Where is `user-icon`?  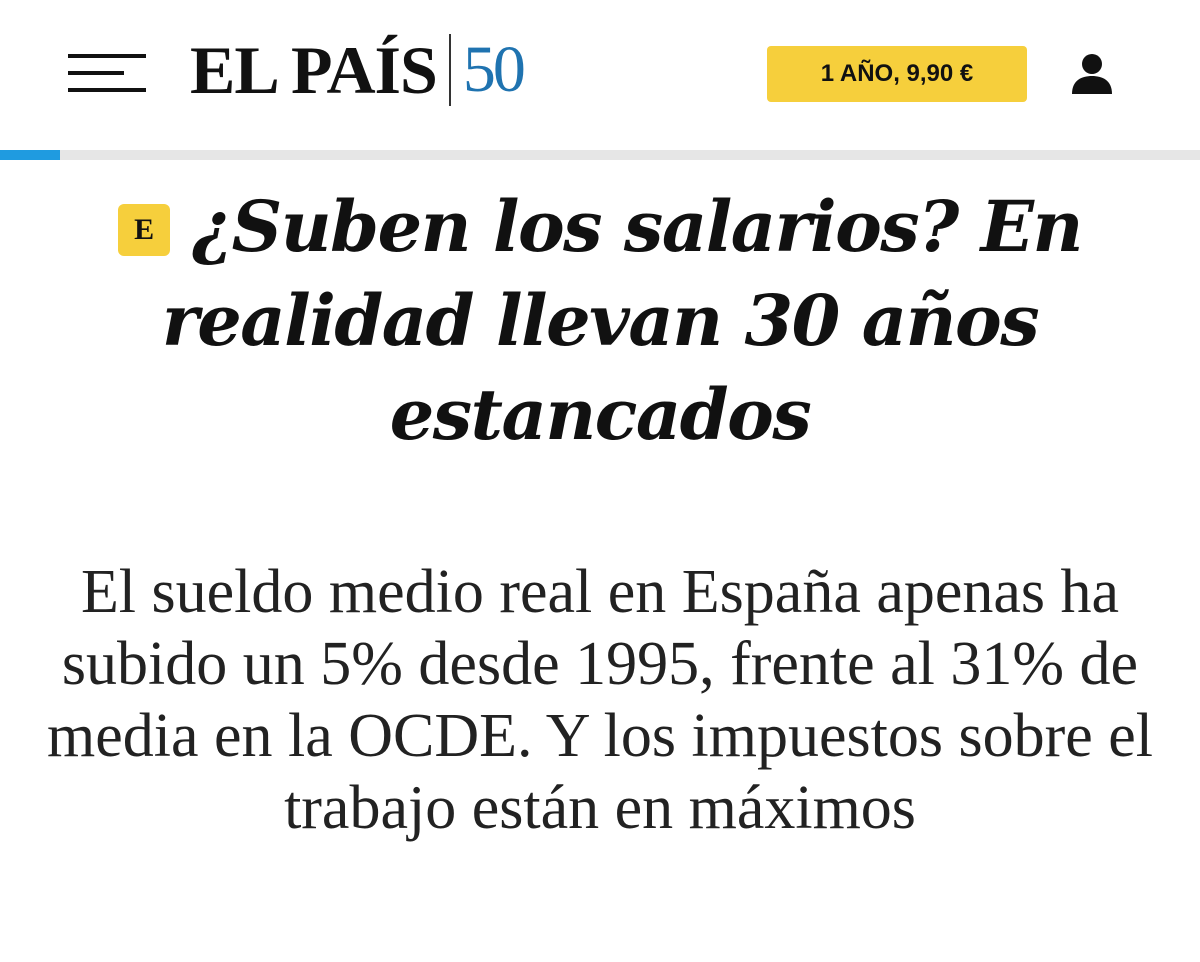 user-icon is located at coordinates (1092, 74).